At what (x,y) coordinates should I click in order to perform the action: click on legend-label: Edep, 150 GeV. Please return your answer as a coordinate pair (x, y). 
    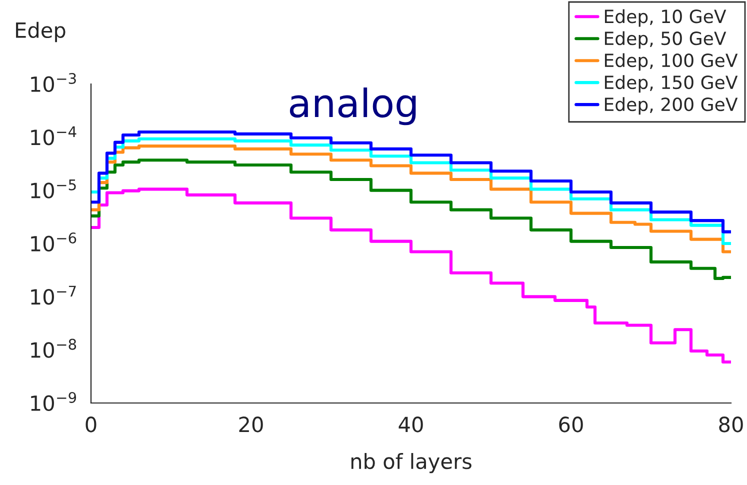
    Looking at the image, I should click on (671, 84).